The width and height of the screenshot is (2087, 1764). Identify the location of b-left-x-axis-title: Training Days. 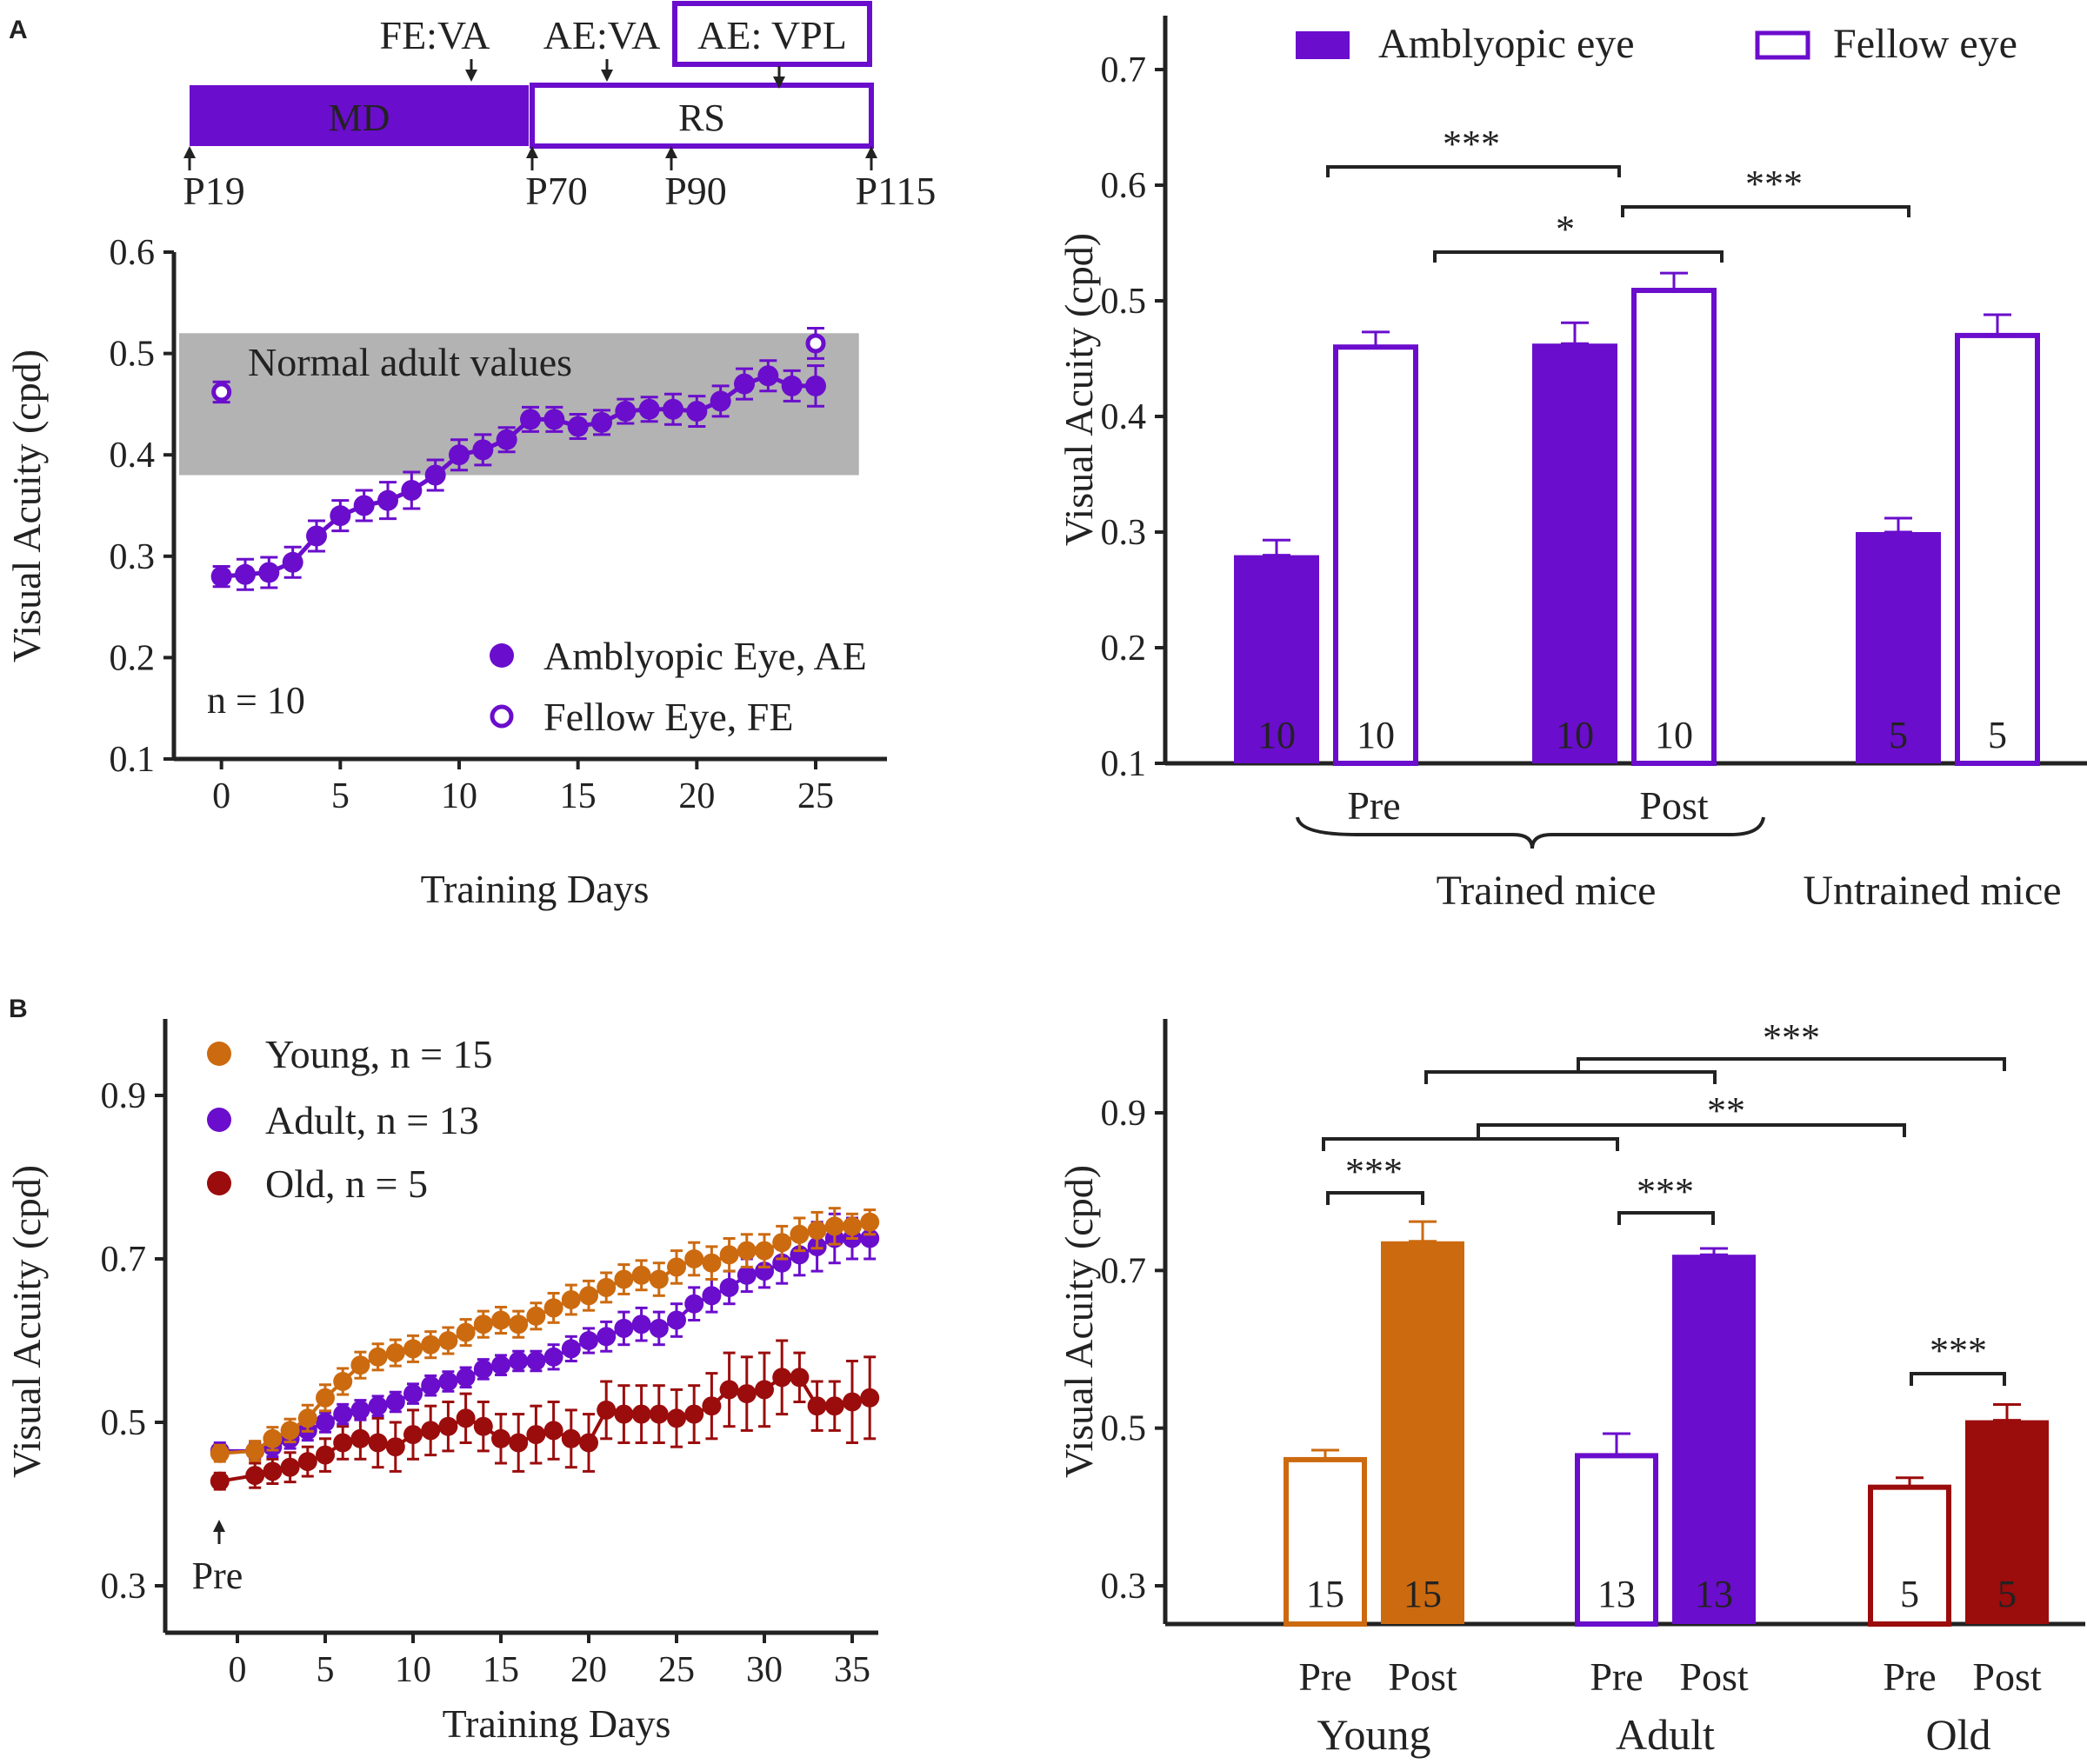
(557, 1723).